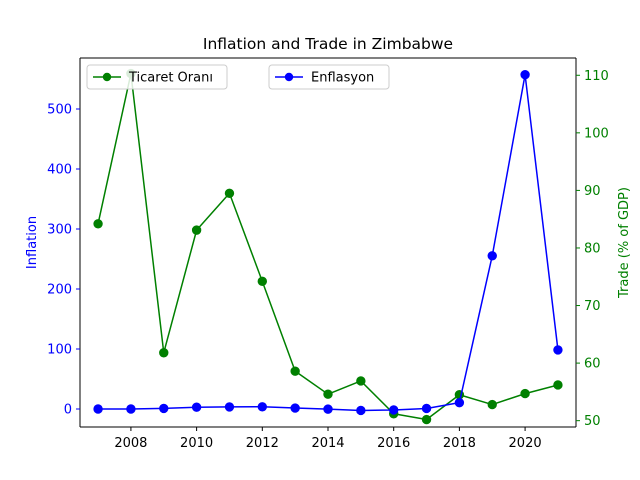 This screenshot has height=480, width=640. Describe the element at coordinates (59, 110) in the screenshot. I see `left-y-tick-label: 500` at that location.